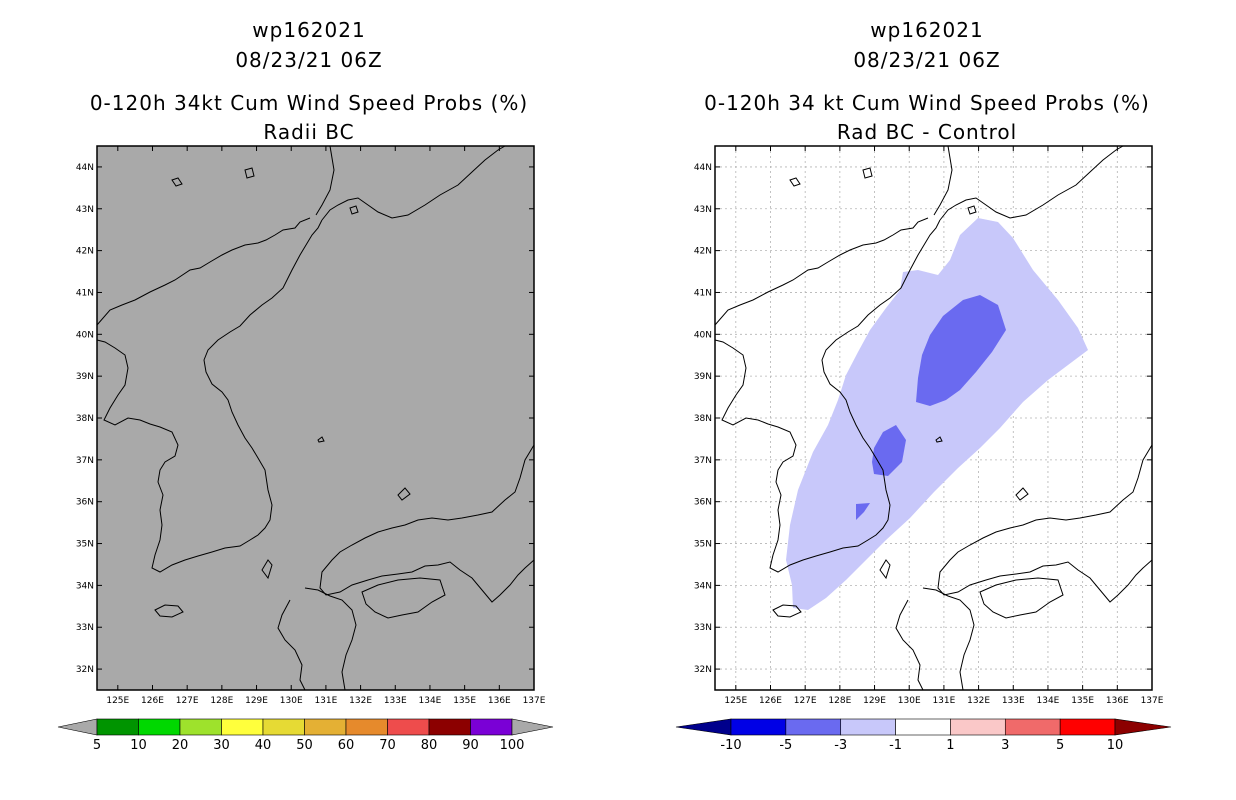  What do you see at coordinates (309, 60) in the screenshot?
I see `left-datetime: 08/23/21 06Z` at bounding box center [309, 60].